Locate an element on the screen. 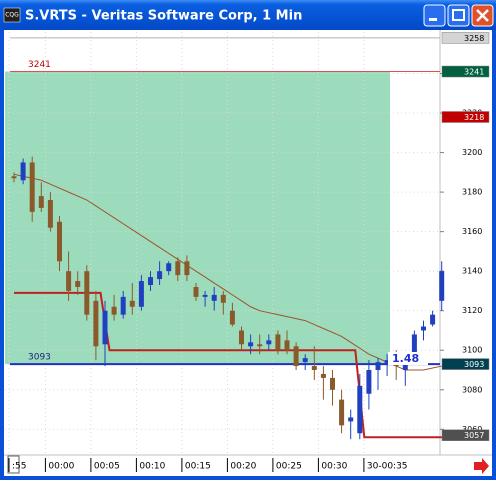  y-tick-label: 3160 is located at coordinates (472, 231).